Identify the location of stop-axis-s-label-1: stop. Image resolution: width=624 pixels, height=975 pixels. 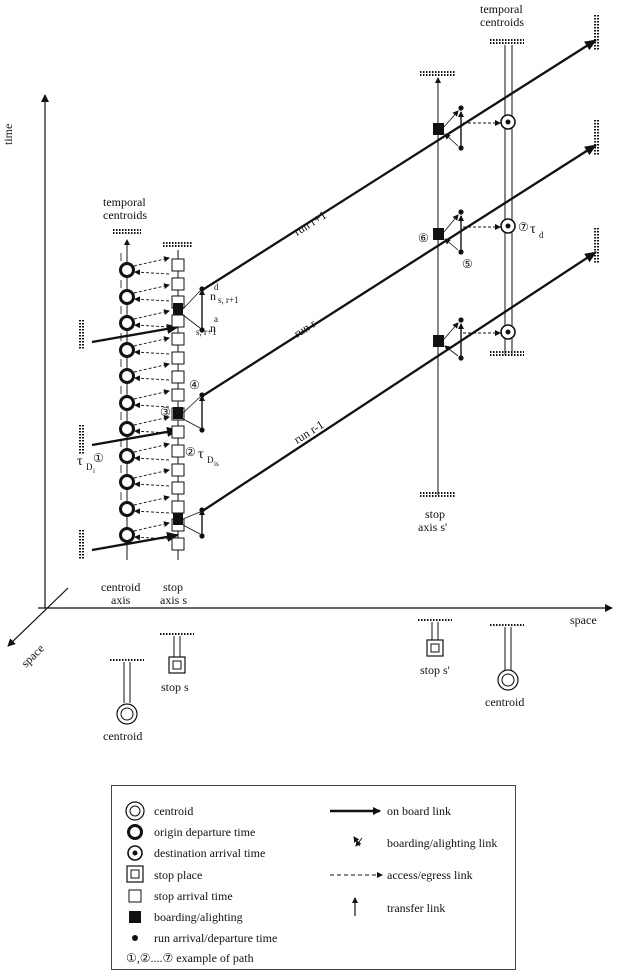
(173, 587).